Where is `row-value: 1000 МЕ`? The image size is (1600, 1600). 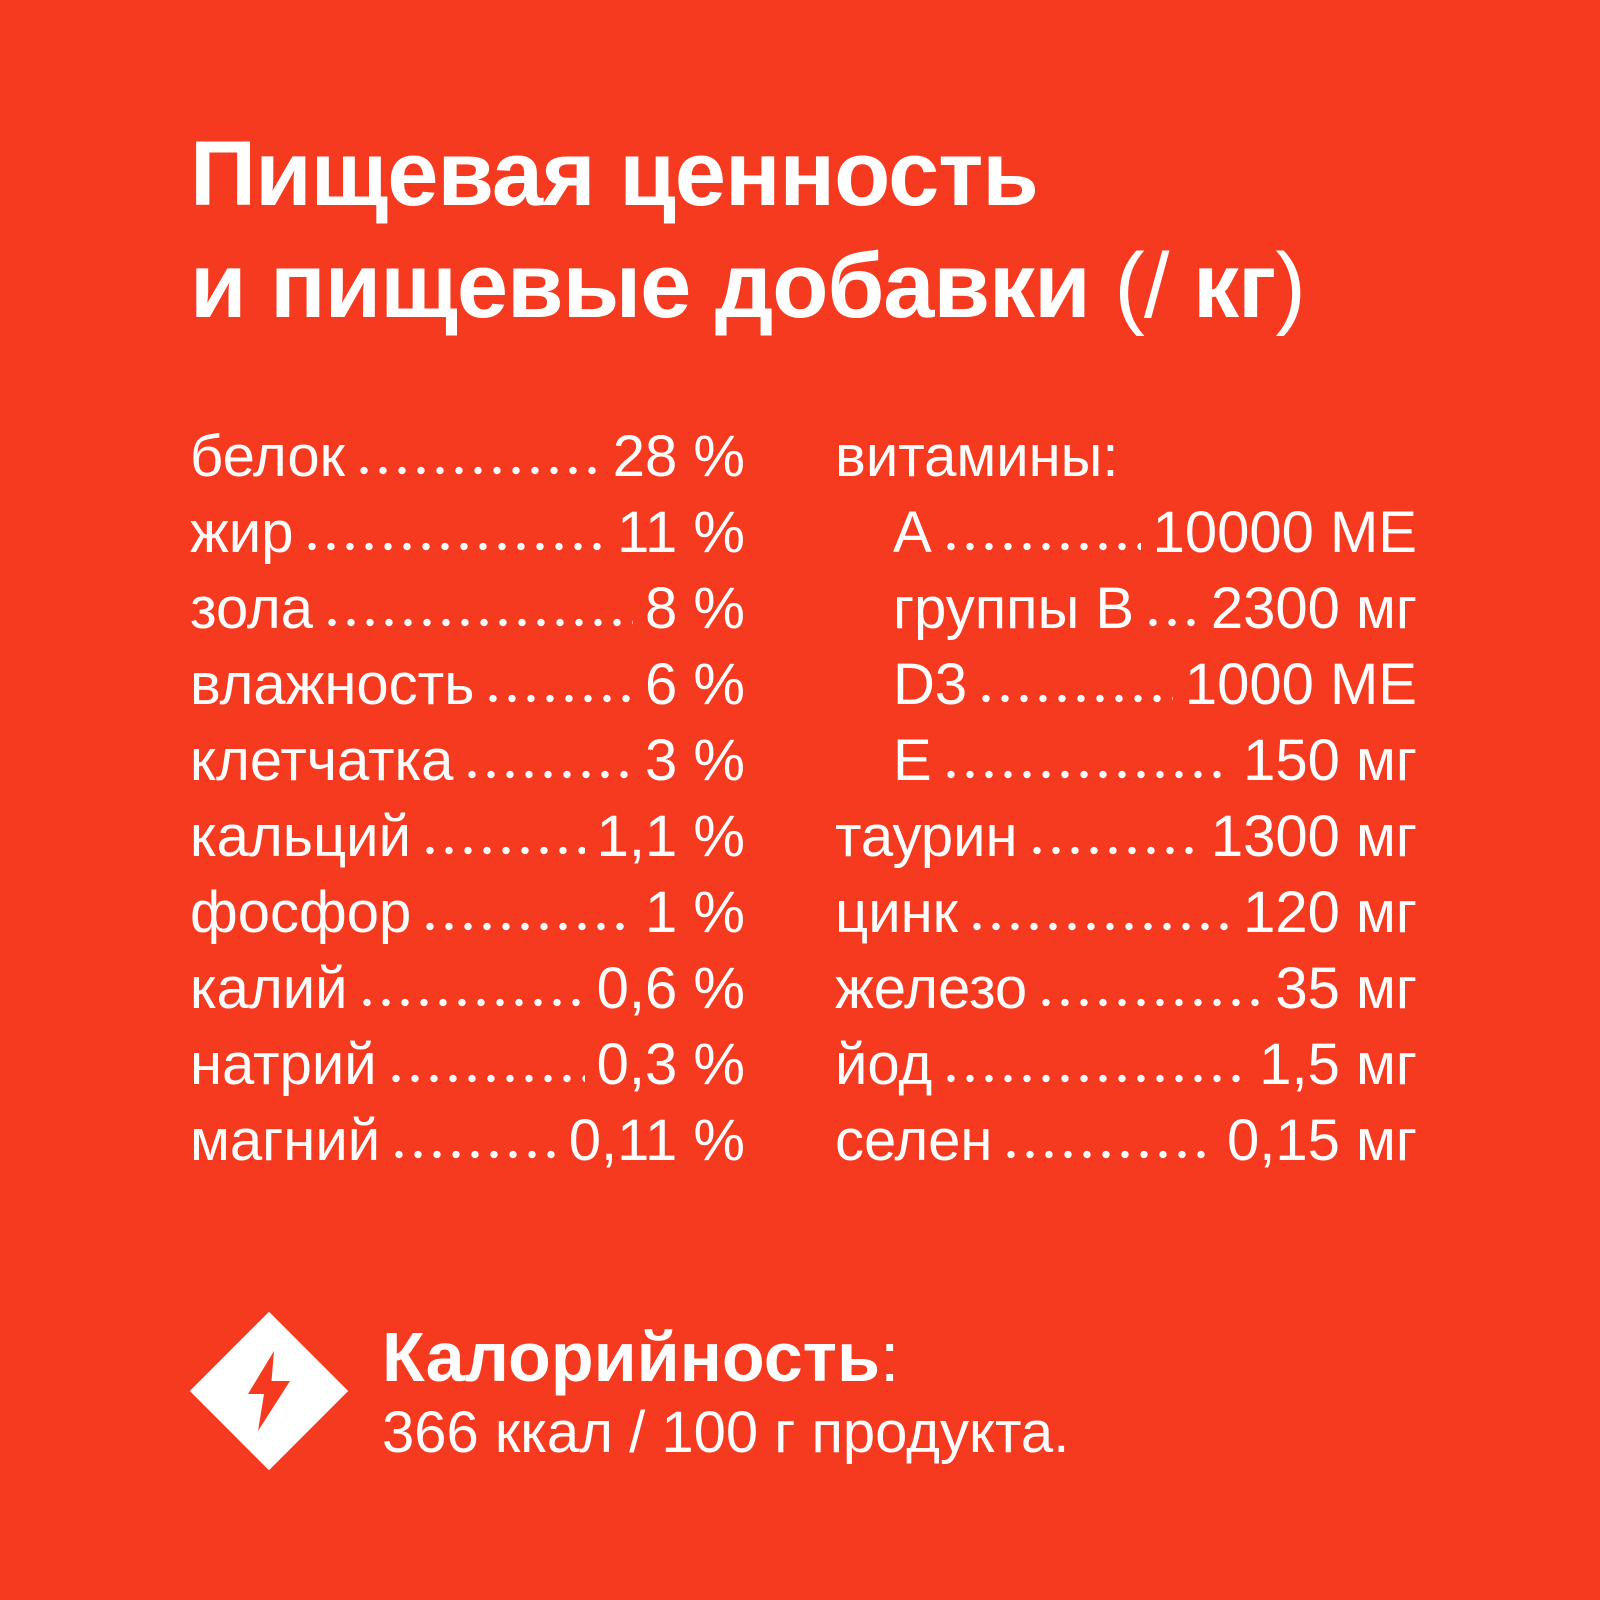
row-value: 1000 МЕ is located at coordinates (1300, 684).